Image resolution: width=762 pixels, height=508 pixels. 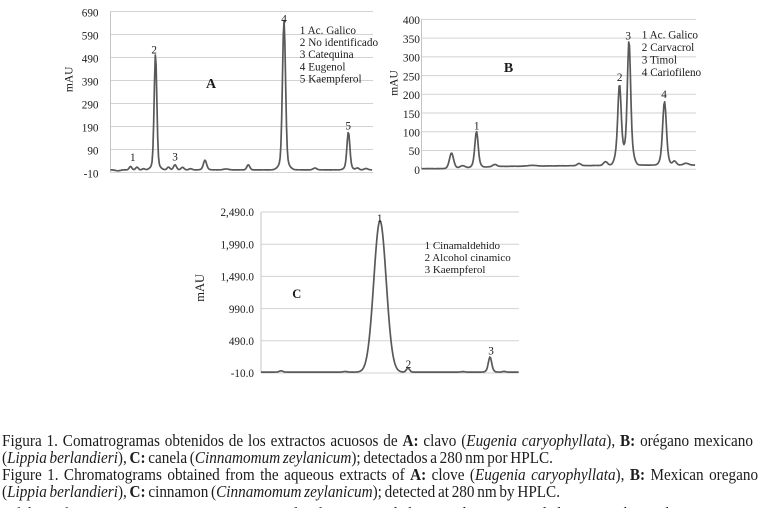 What do you see at coordinates (508, 68) in the screenshot?
I see `svg-text: B` at bounding box center [508, 68].